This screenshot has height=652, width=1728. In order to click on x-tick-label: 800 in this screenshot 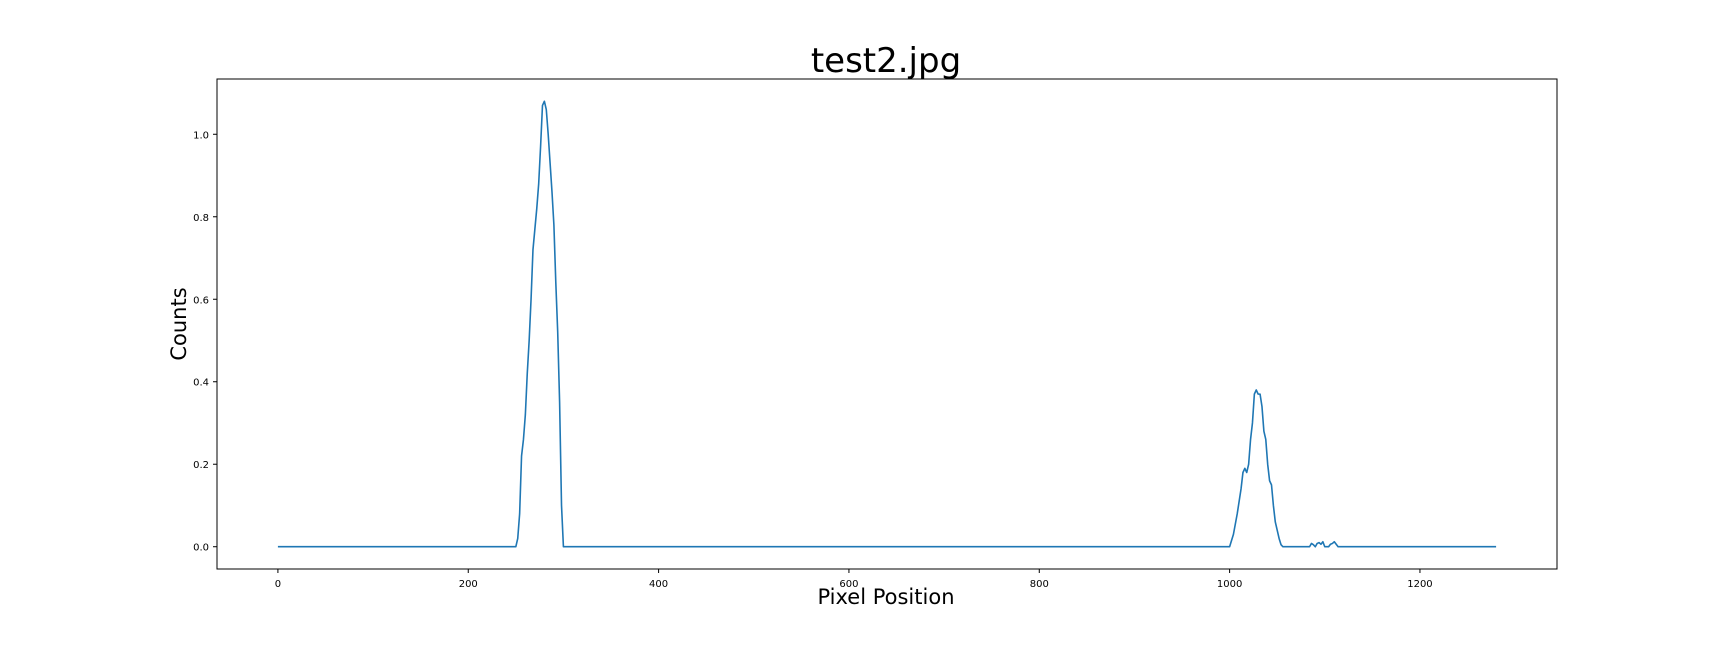, I will do `click(1039, 584)`.